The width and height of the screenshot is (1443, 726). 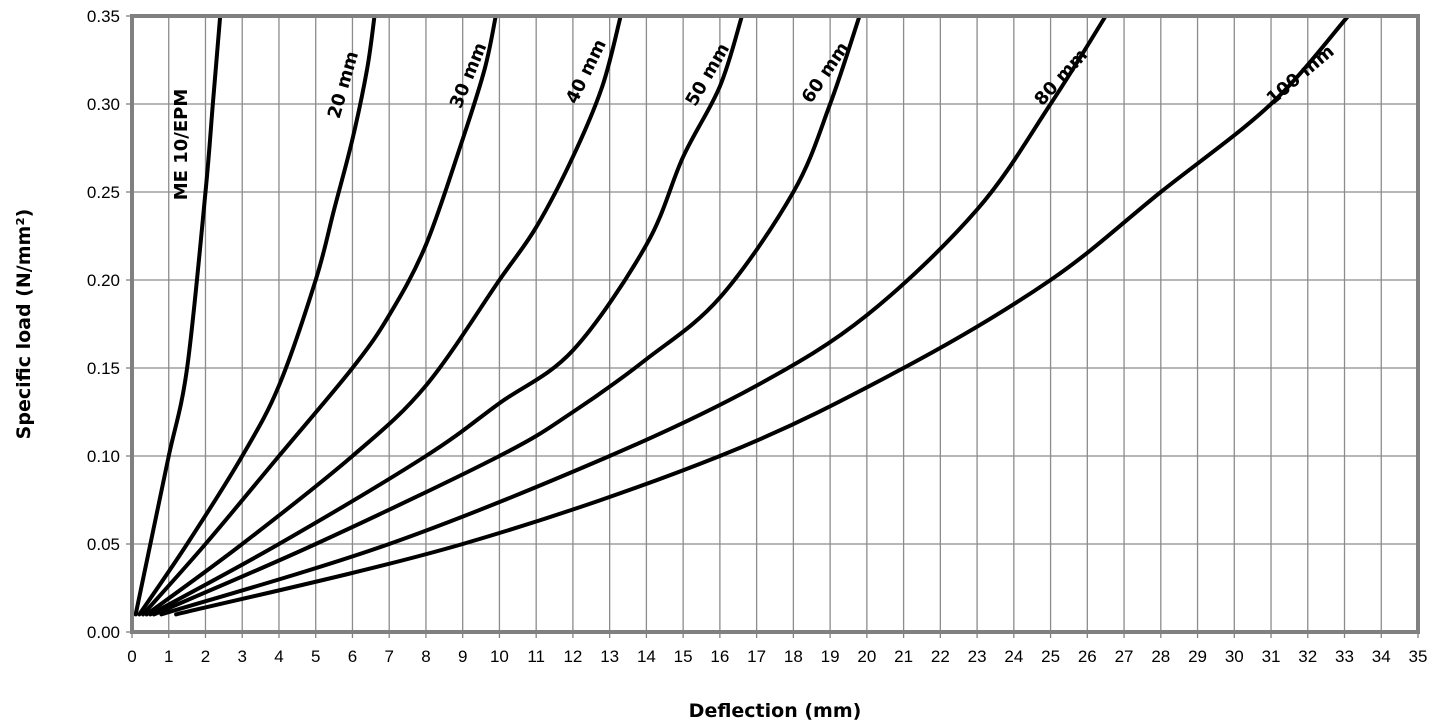 What do you see at coordinates (866, 656) in the screenshot?
I see `x-tick-label: 20` at bounding box center [866, 656].